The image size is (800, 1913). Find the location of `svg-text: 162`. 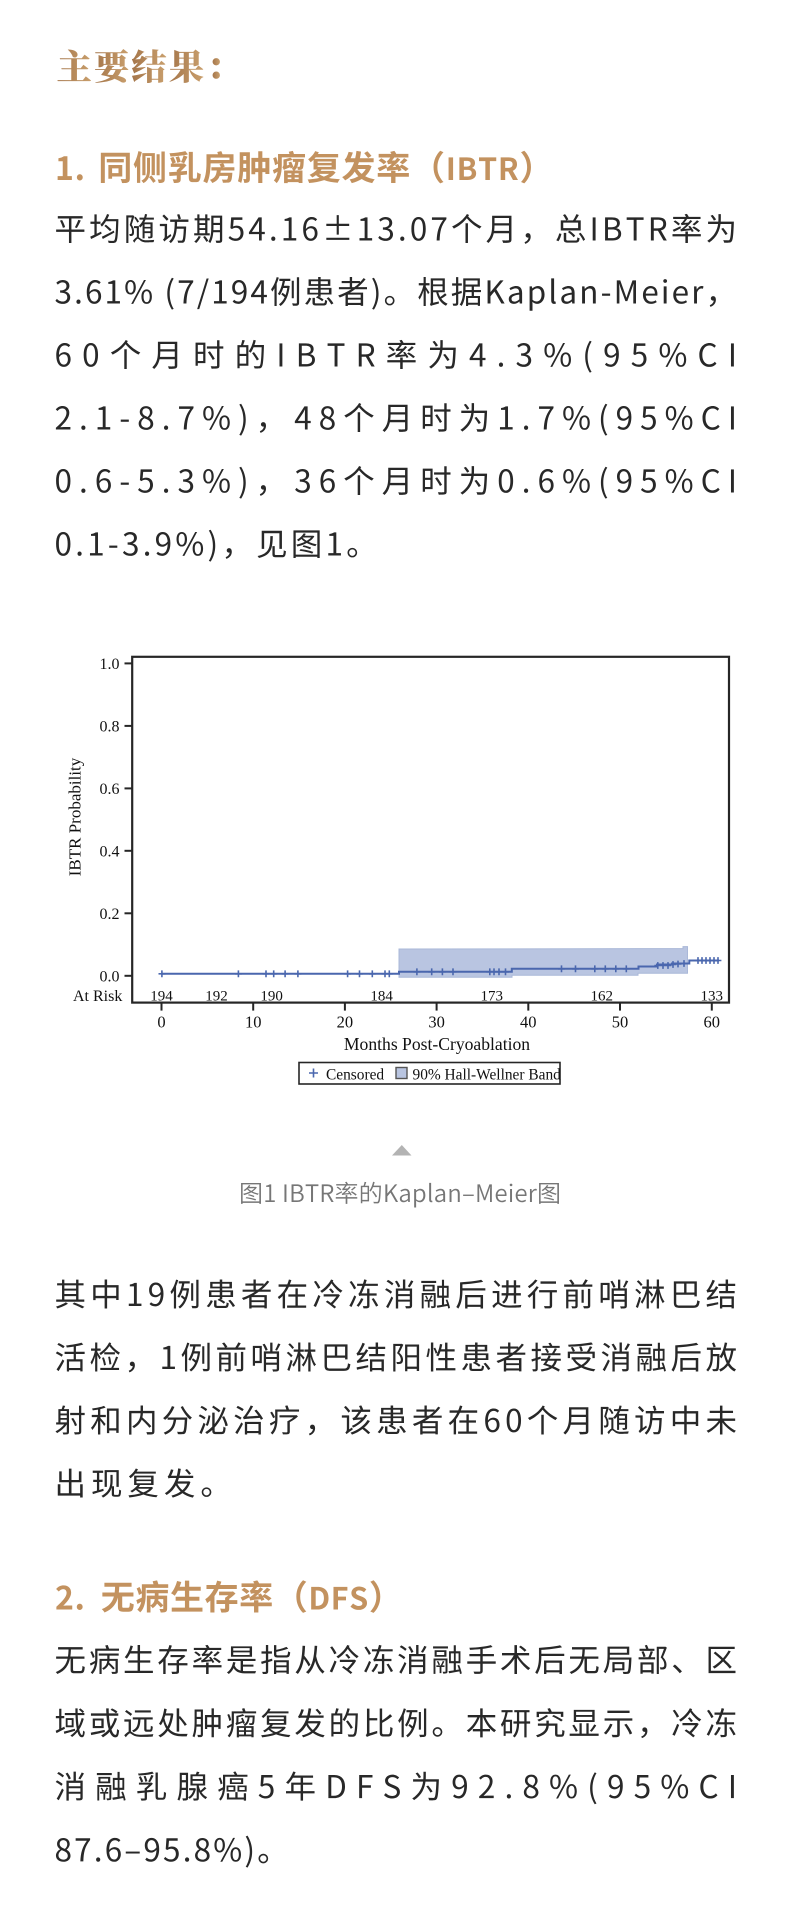

svg-text: 162 is located at coordinates (601, 997).